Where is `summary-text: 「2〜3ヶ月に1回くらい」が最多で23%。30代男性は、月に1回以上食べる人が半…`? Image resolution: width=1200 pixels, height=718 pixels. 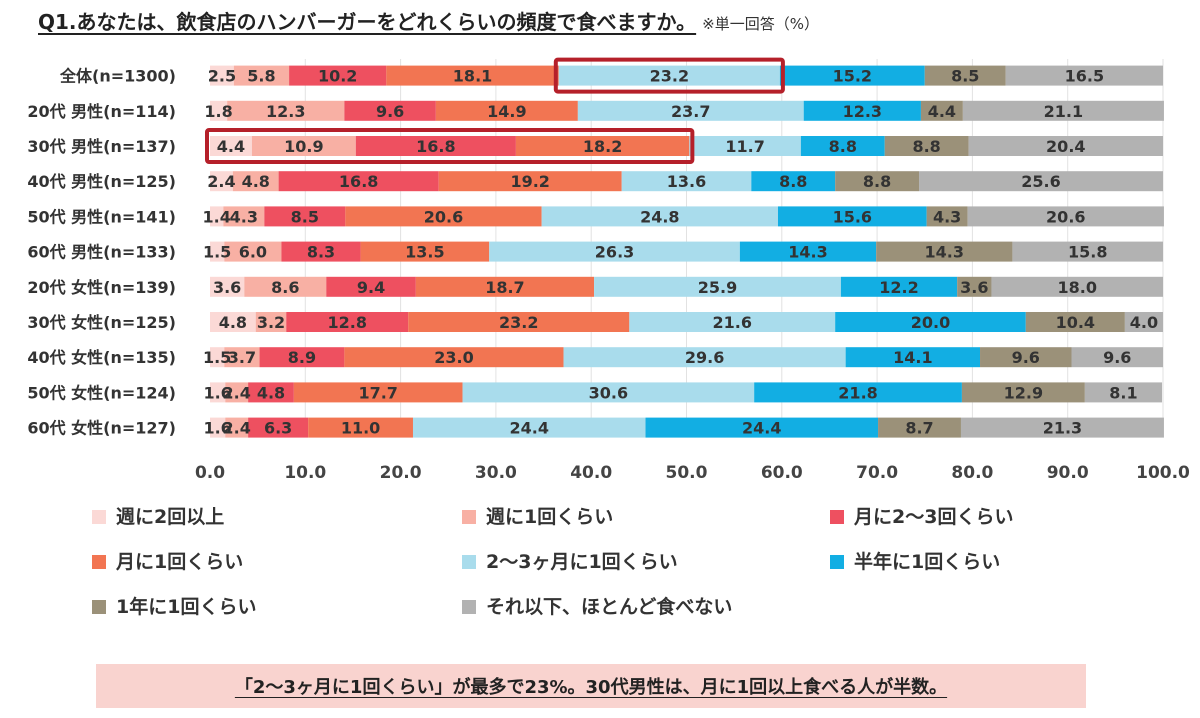
summary-text: 「2〜3ヶ月に1回くらい」が最多で23%。30代男性は、月に1回以上食べる人が半… is located at coordinates (591, 687).